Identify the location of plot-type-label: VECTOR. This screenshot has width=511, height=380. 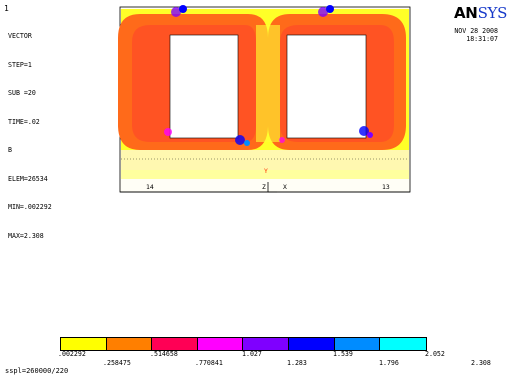
(20, 36).